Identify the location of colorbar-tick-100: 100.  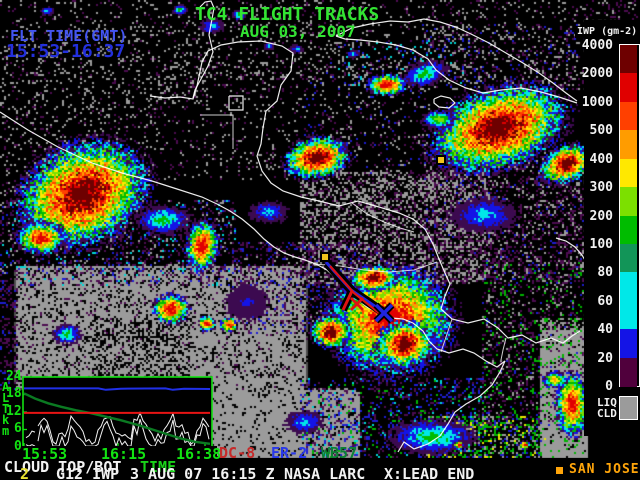
(601, 244).